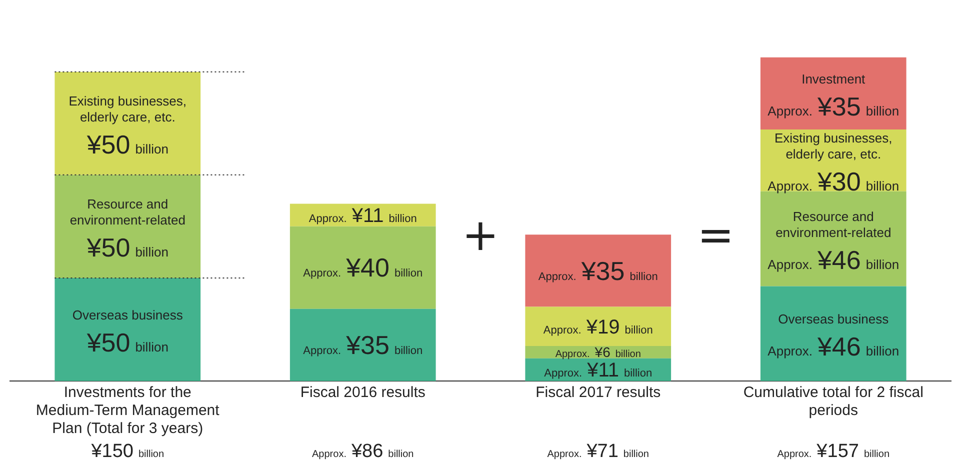 Image resolution: width=961 pixels, height=465 pixels. What do you see at coordinates (834, 78) in the screenshot?
I see `series-label: Investment` at bounding box center [834, 78].